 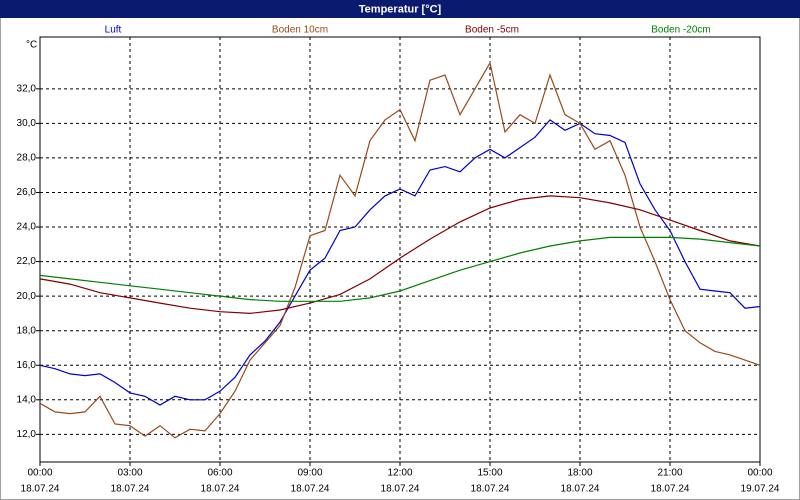 I want to click on x-tick-label: 03:00, so click(x=129, y=473).